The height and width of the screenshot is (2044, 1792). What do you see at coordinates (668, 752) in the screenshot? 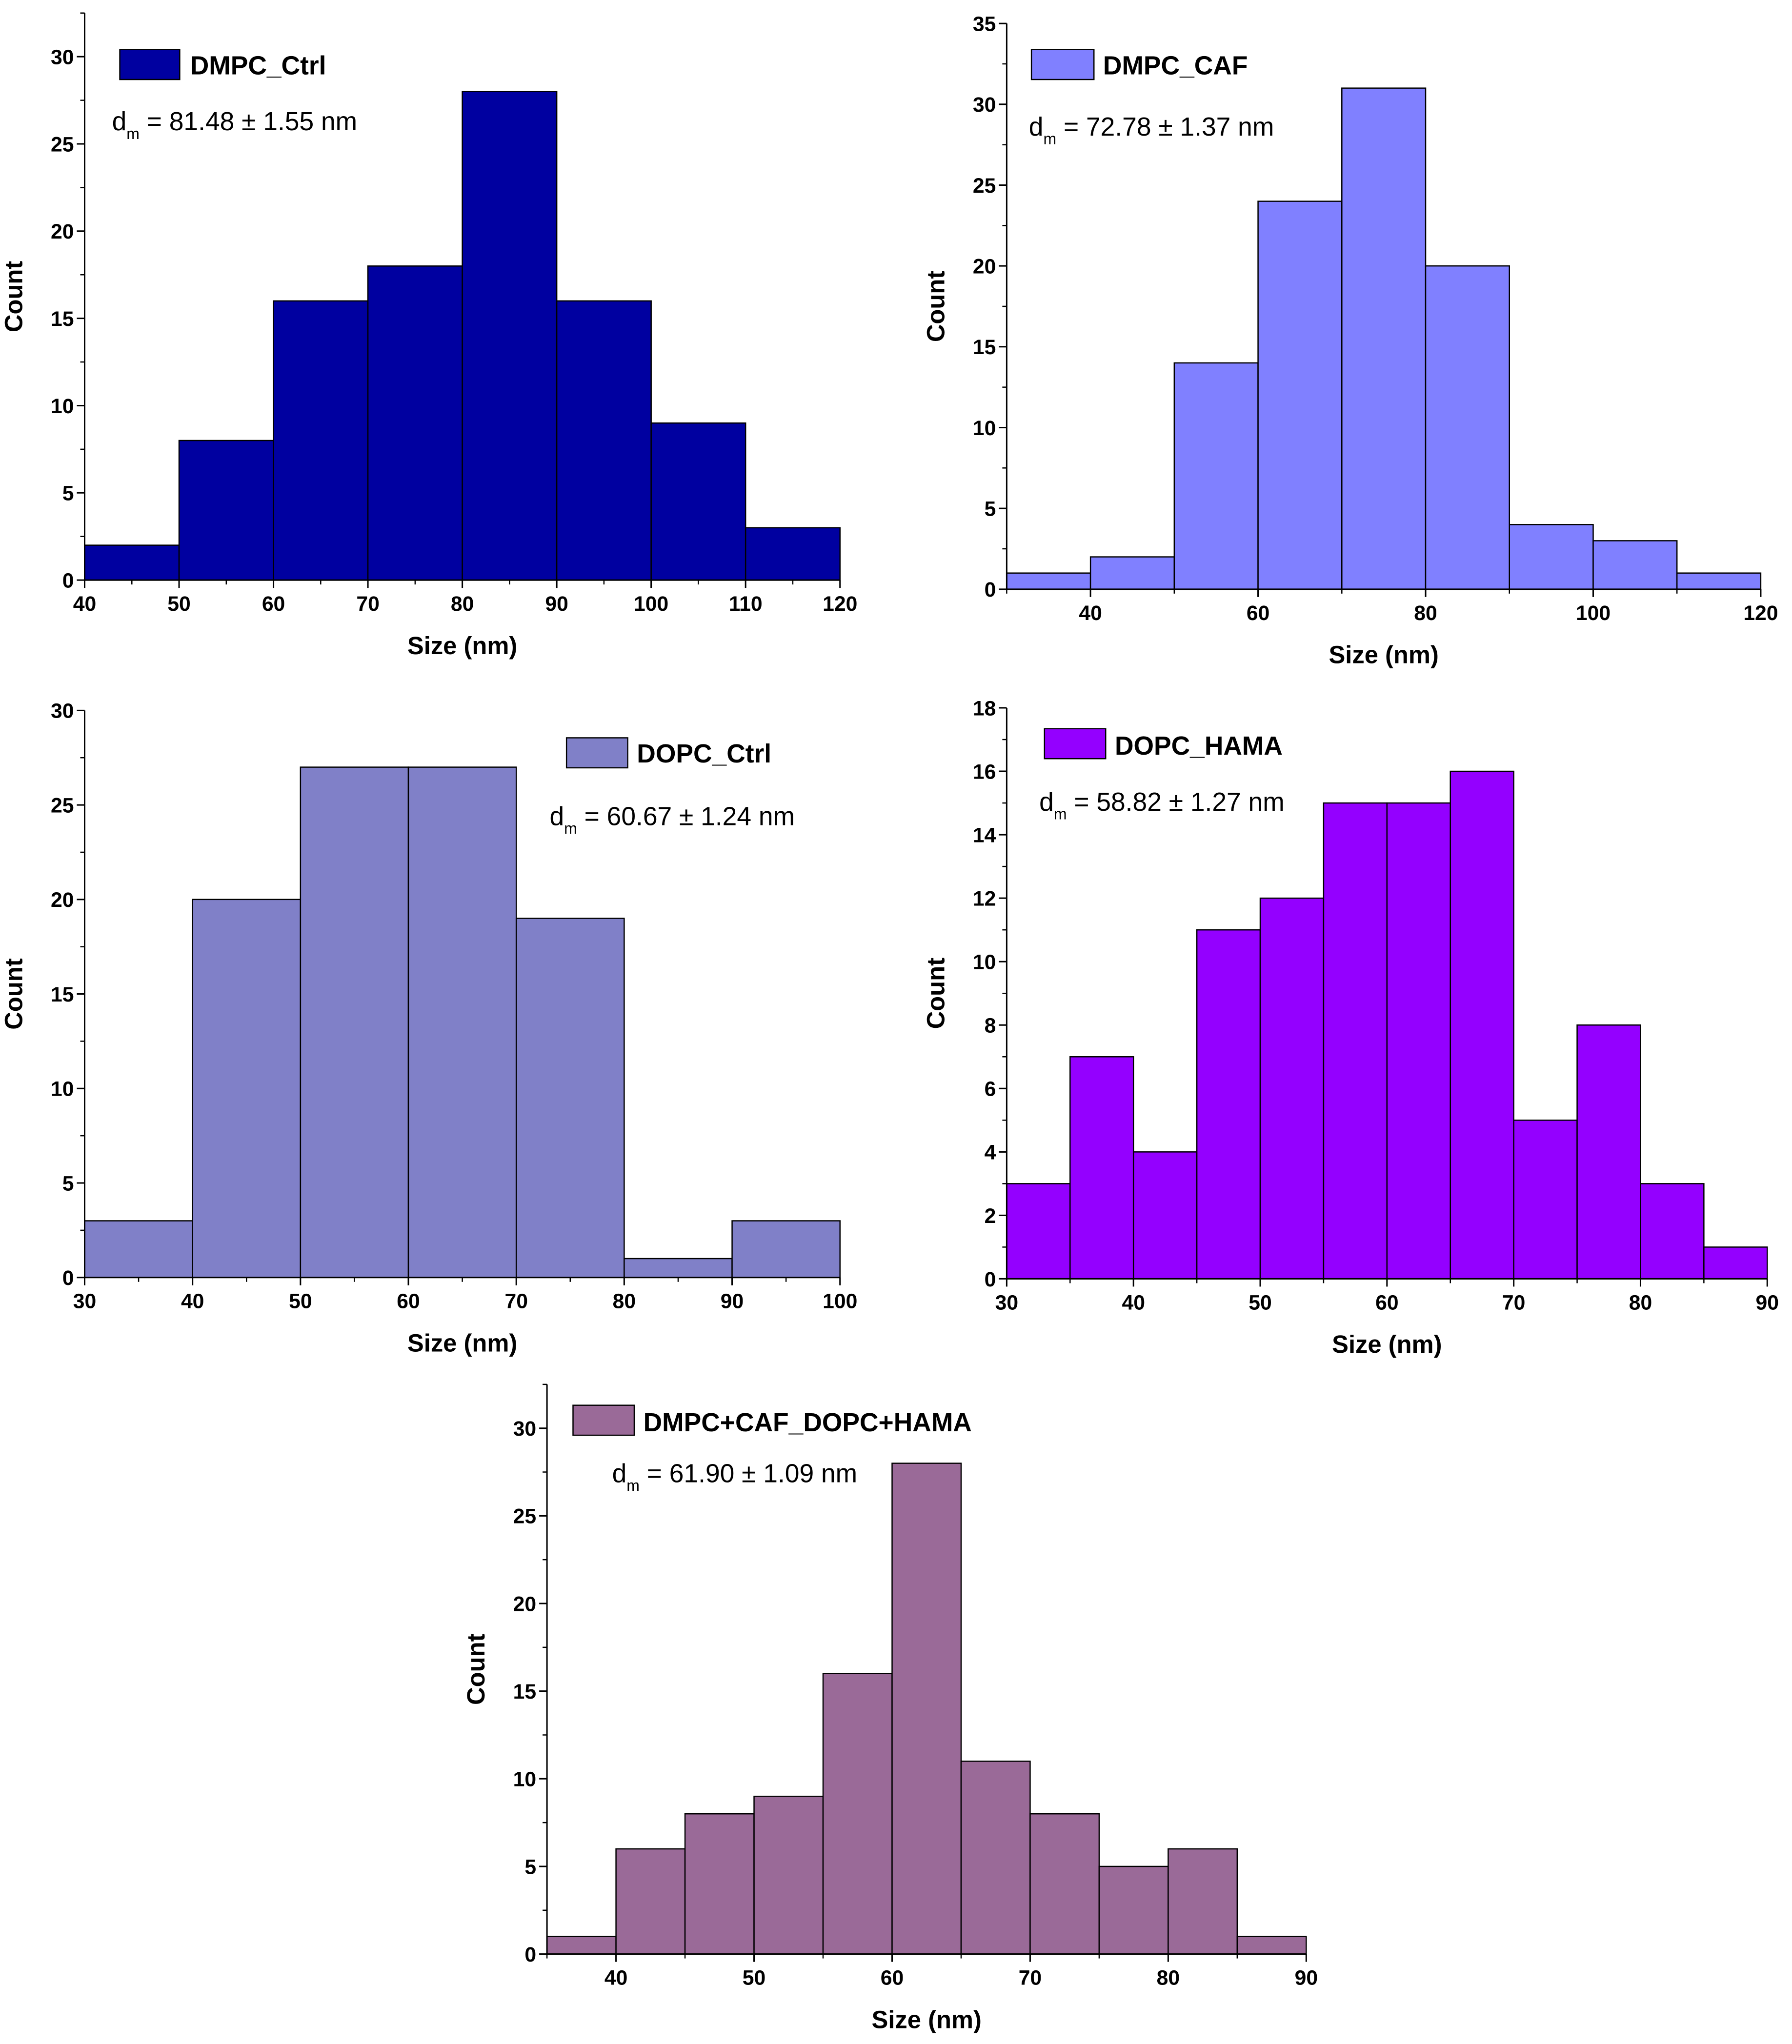
I see `legend: DOPC_Ctrl` at bounding box center [668, 752].